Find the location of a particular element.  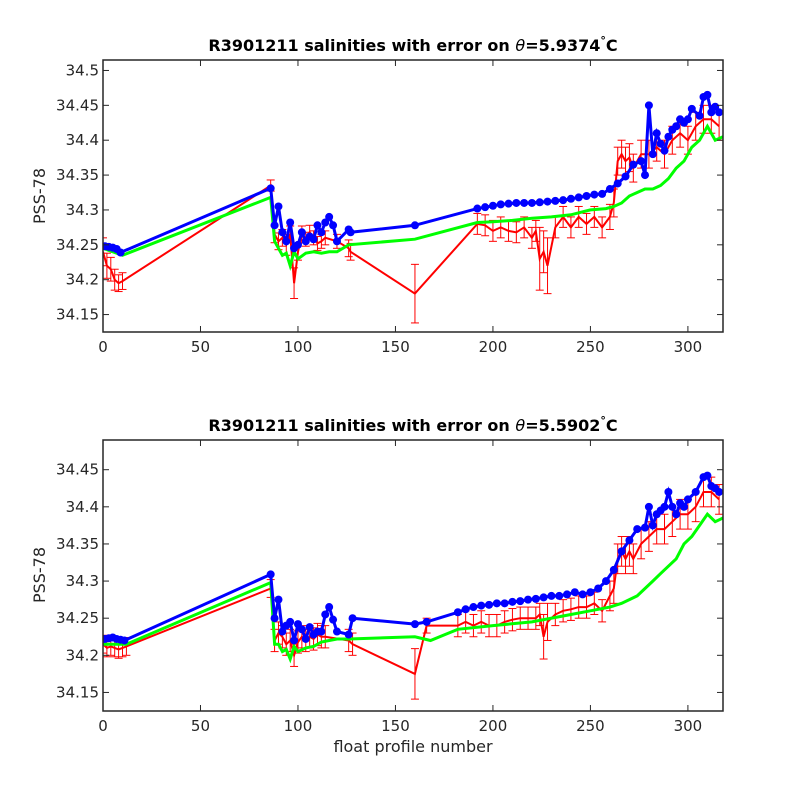

bottom-chart-y-tick-label: 34.25 is located at coordinates (77, 618).